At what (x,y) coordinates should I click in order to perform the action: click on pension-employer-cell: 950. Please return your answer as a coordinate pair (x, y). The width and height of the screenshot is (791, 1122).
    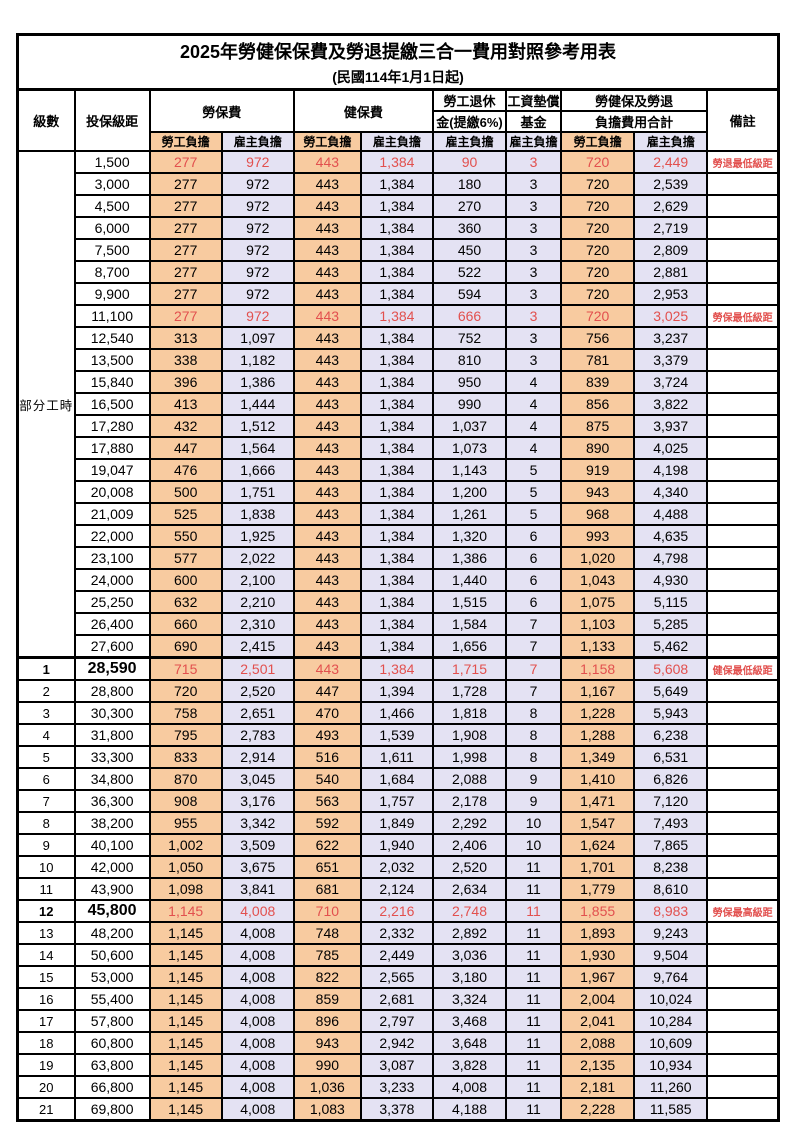
    Looking at the image, I should click on (469, 382).